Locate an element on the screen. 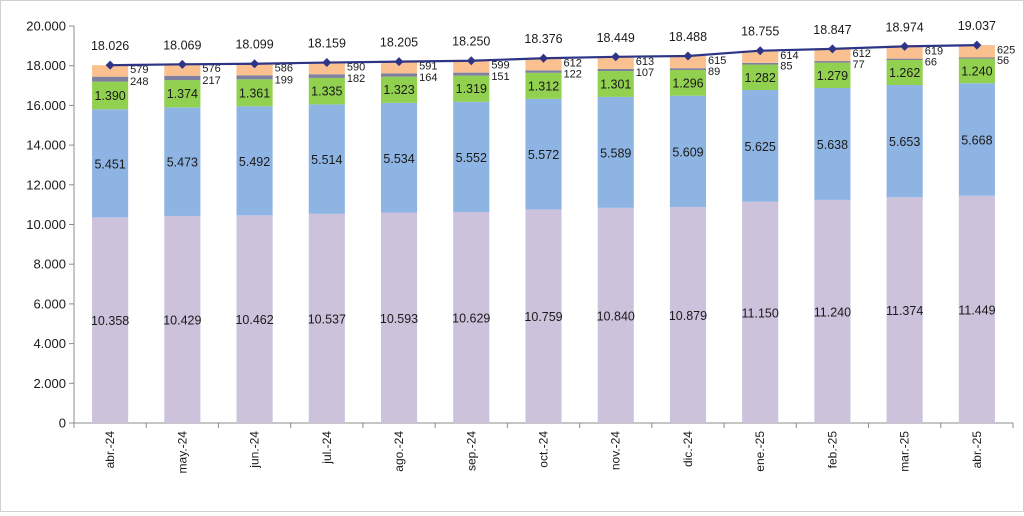  data-label: 10.593 is located at coordinates (399, 319).